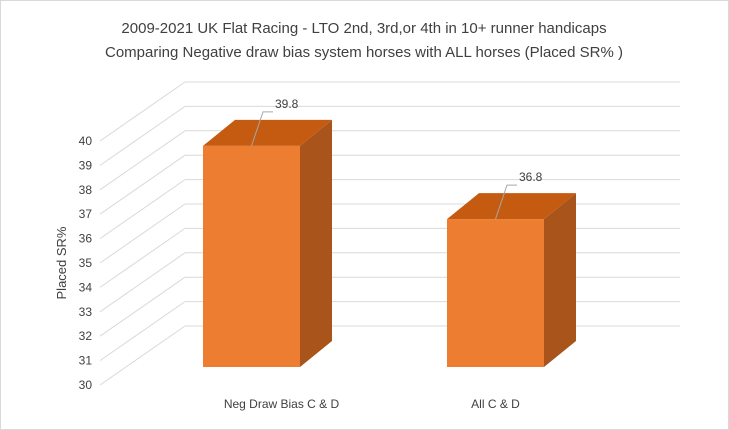 The height and width of the screenshot is (430, 729). What do you see at coordinates (61, 262) in the screenshot?
I see `y-axis-label: Placed SR%` at bounding box center [61, 262].